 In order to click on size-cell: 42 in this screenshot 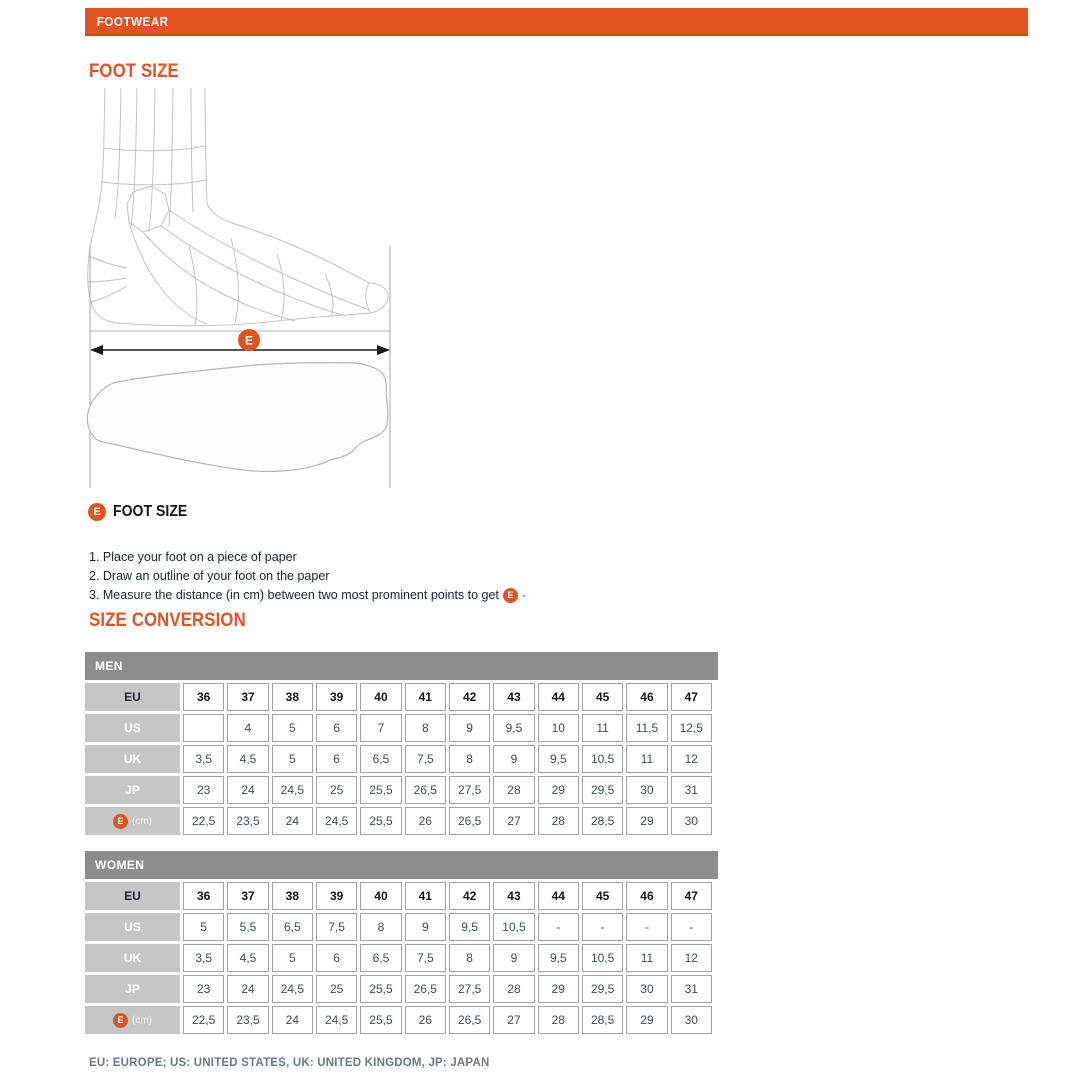, I will do `click(469, 697)`.